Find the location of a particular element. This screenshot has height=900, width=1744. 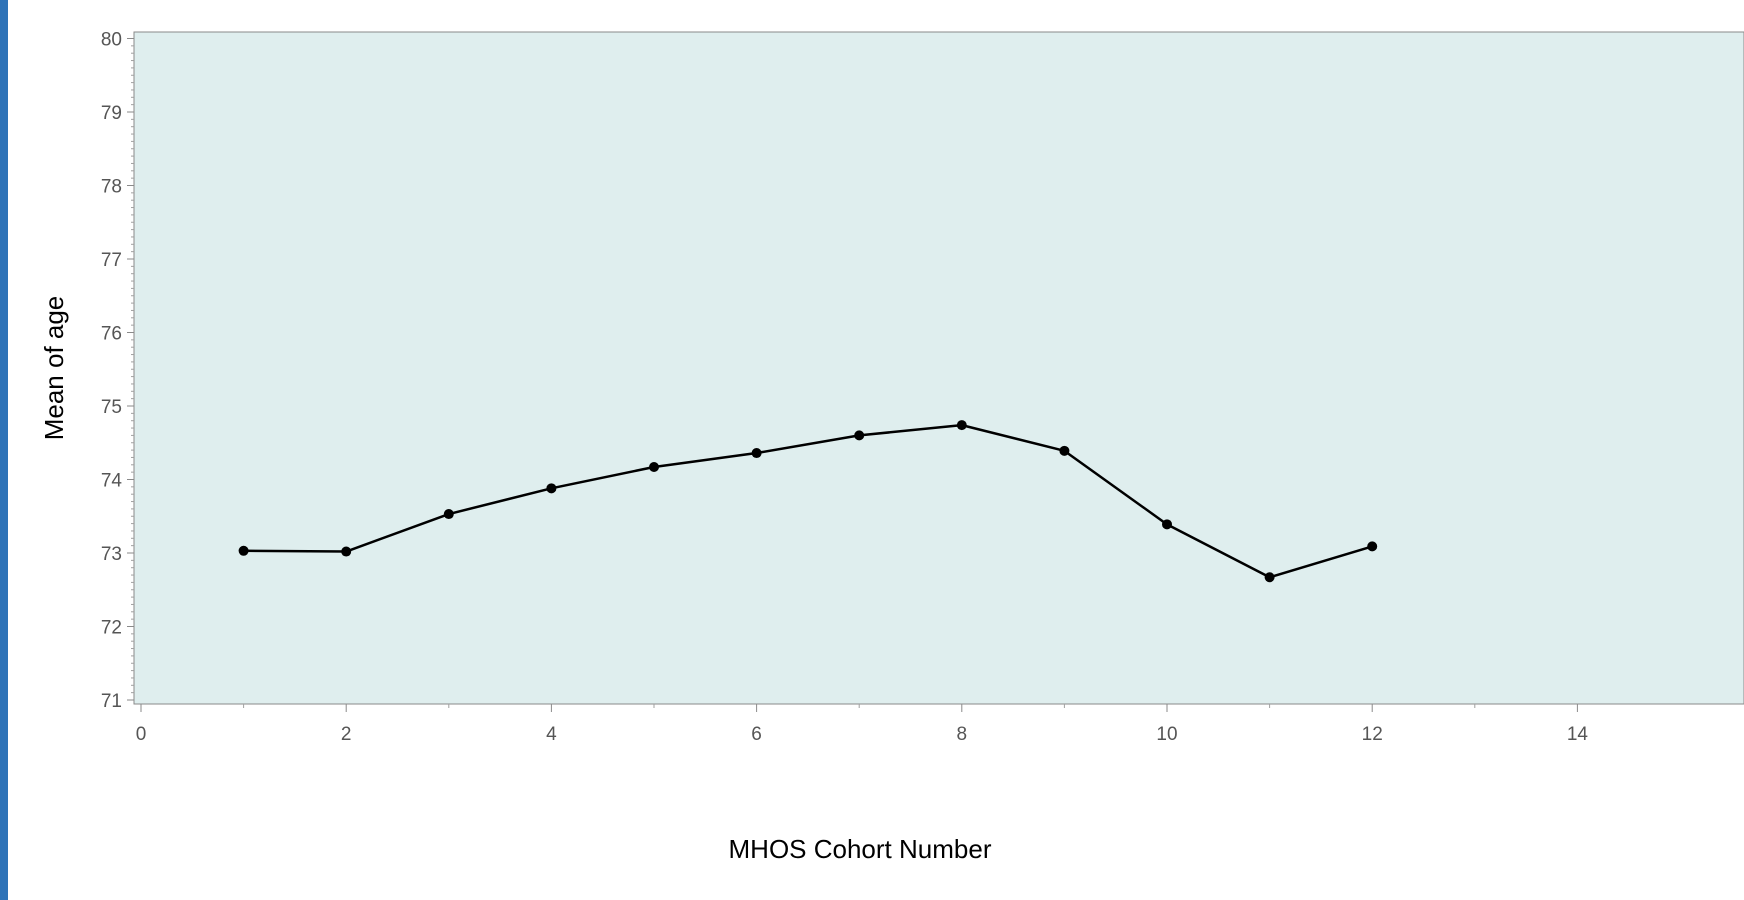

x-axis-title: MHOS Cohort Number is located at coordinates (860, 849).